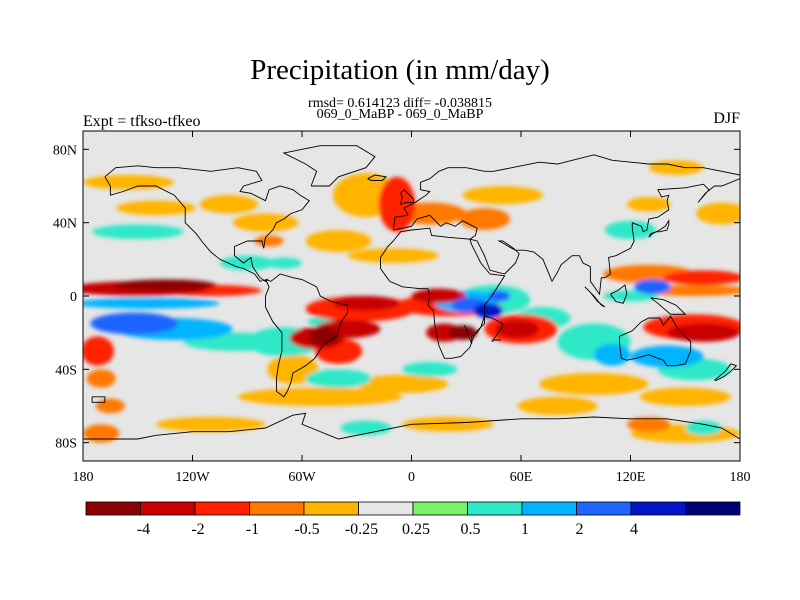  I want to click on y-tick-label: 0, so click(73, 297).